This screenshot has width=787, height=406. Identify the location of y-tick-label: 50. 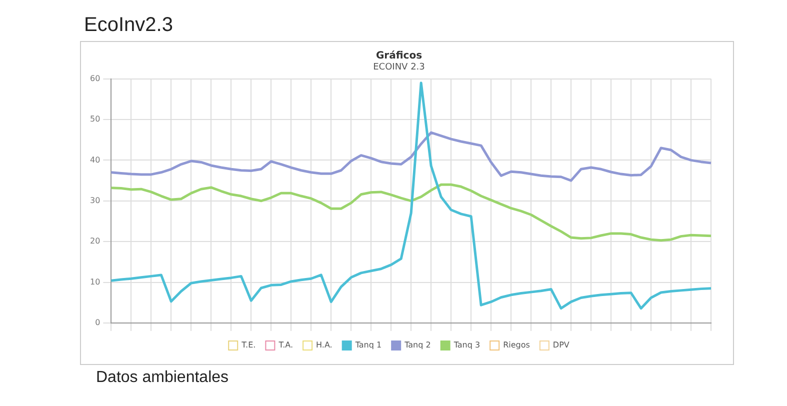
(95, 119).